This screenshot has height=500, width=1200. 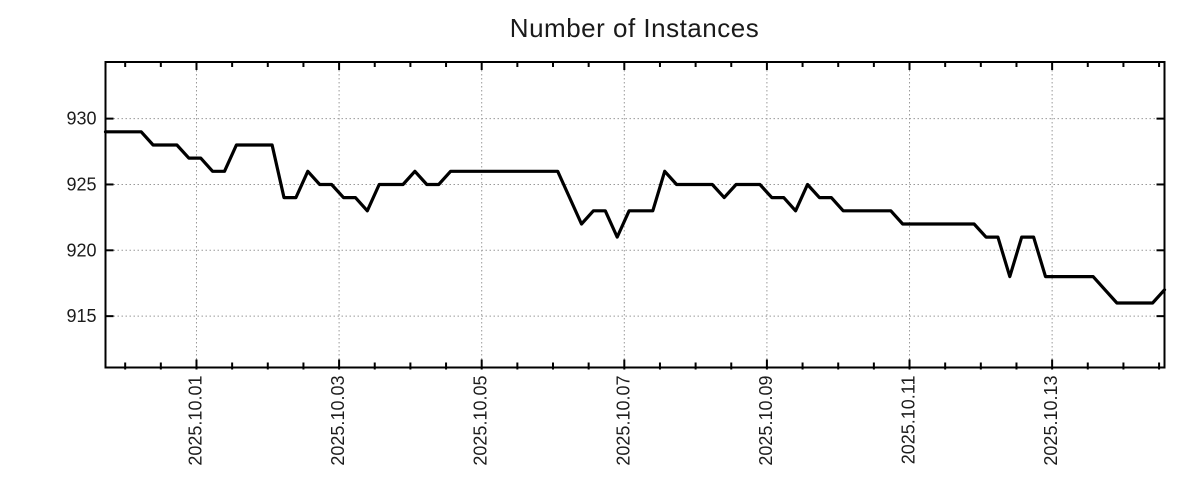 What do you see at coordinates (1051, 421) in the screenshot?
I see `x-tick-label: 2025.10.13` at bounding box center [1051, 421].